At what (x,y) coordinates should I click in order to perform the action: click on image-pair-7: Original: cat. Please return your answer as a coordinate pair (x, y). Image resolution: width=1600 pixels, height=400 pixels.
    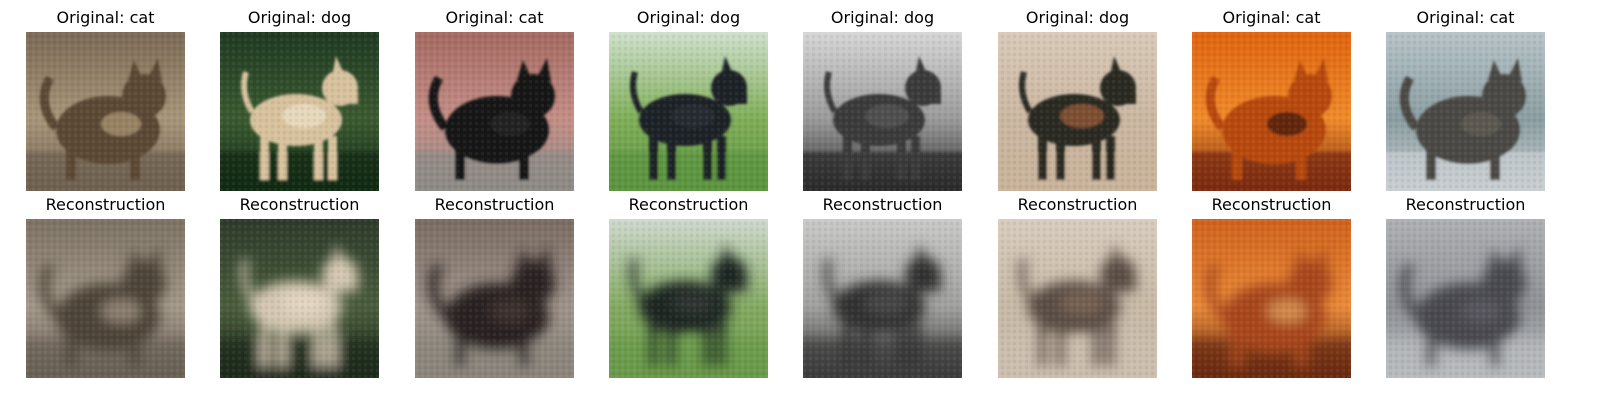
    Looking at the image, I should click on (1271, 200).